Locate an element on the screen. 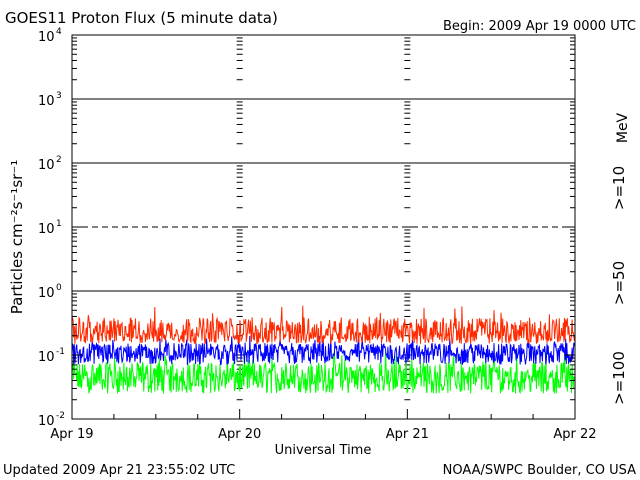 This screenshot has width=640, height=480. y-tick-label: 10 -2 is located at coordinates (51, 420).